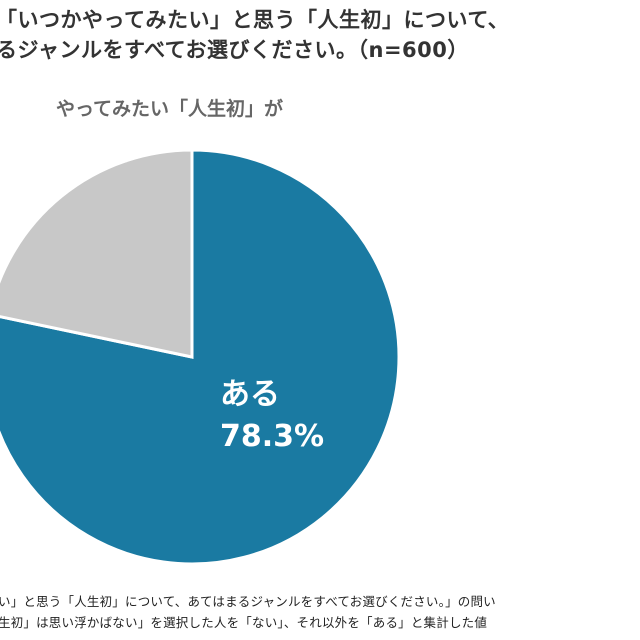  I want to click on chart-subtitle: やってみたい「人生初」が, so click(170, 109).